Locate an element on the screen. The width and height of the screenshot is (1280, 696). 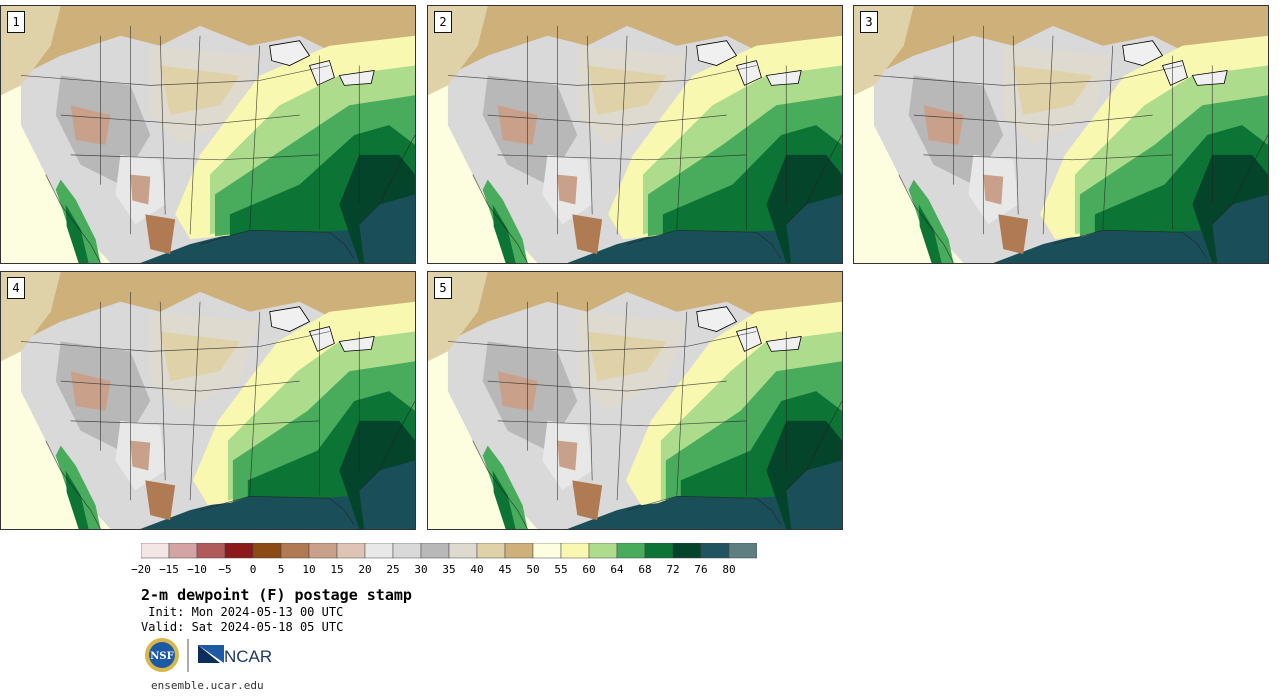
member-panel-3: 3 is located at coordinates (1061, 134).